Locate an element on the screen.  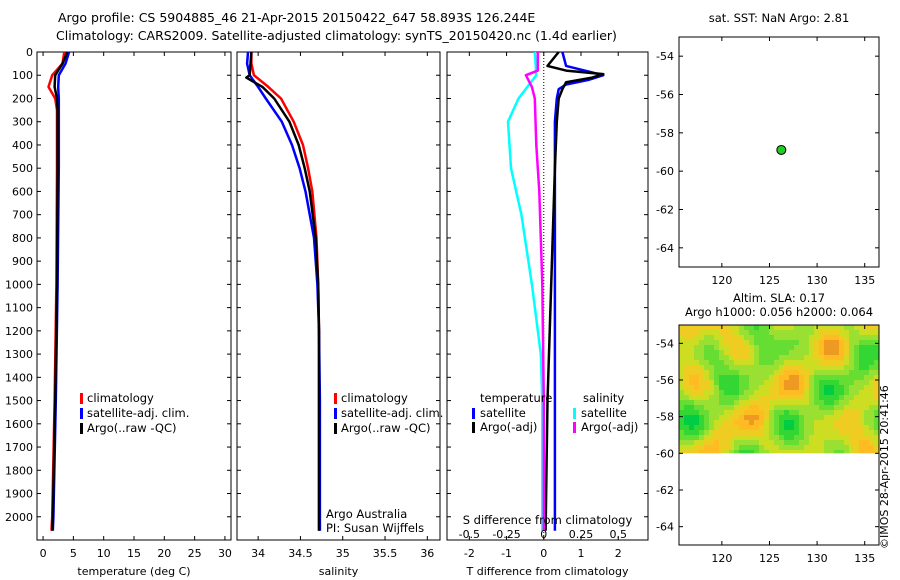
temperature-legend-swatch is located at coordinates (81, 398).